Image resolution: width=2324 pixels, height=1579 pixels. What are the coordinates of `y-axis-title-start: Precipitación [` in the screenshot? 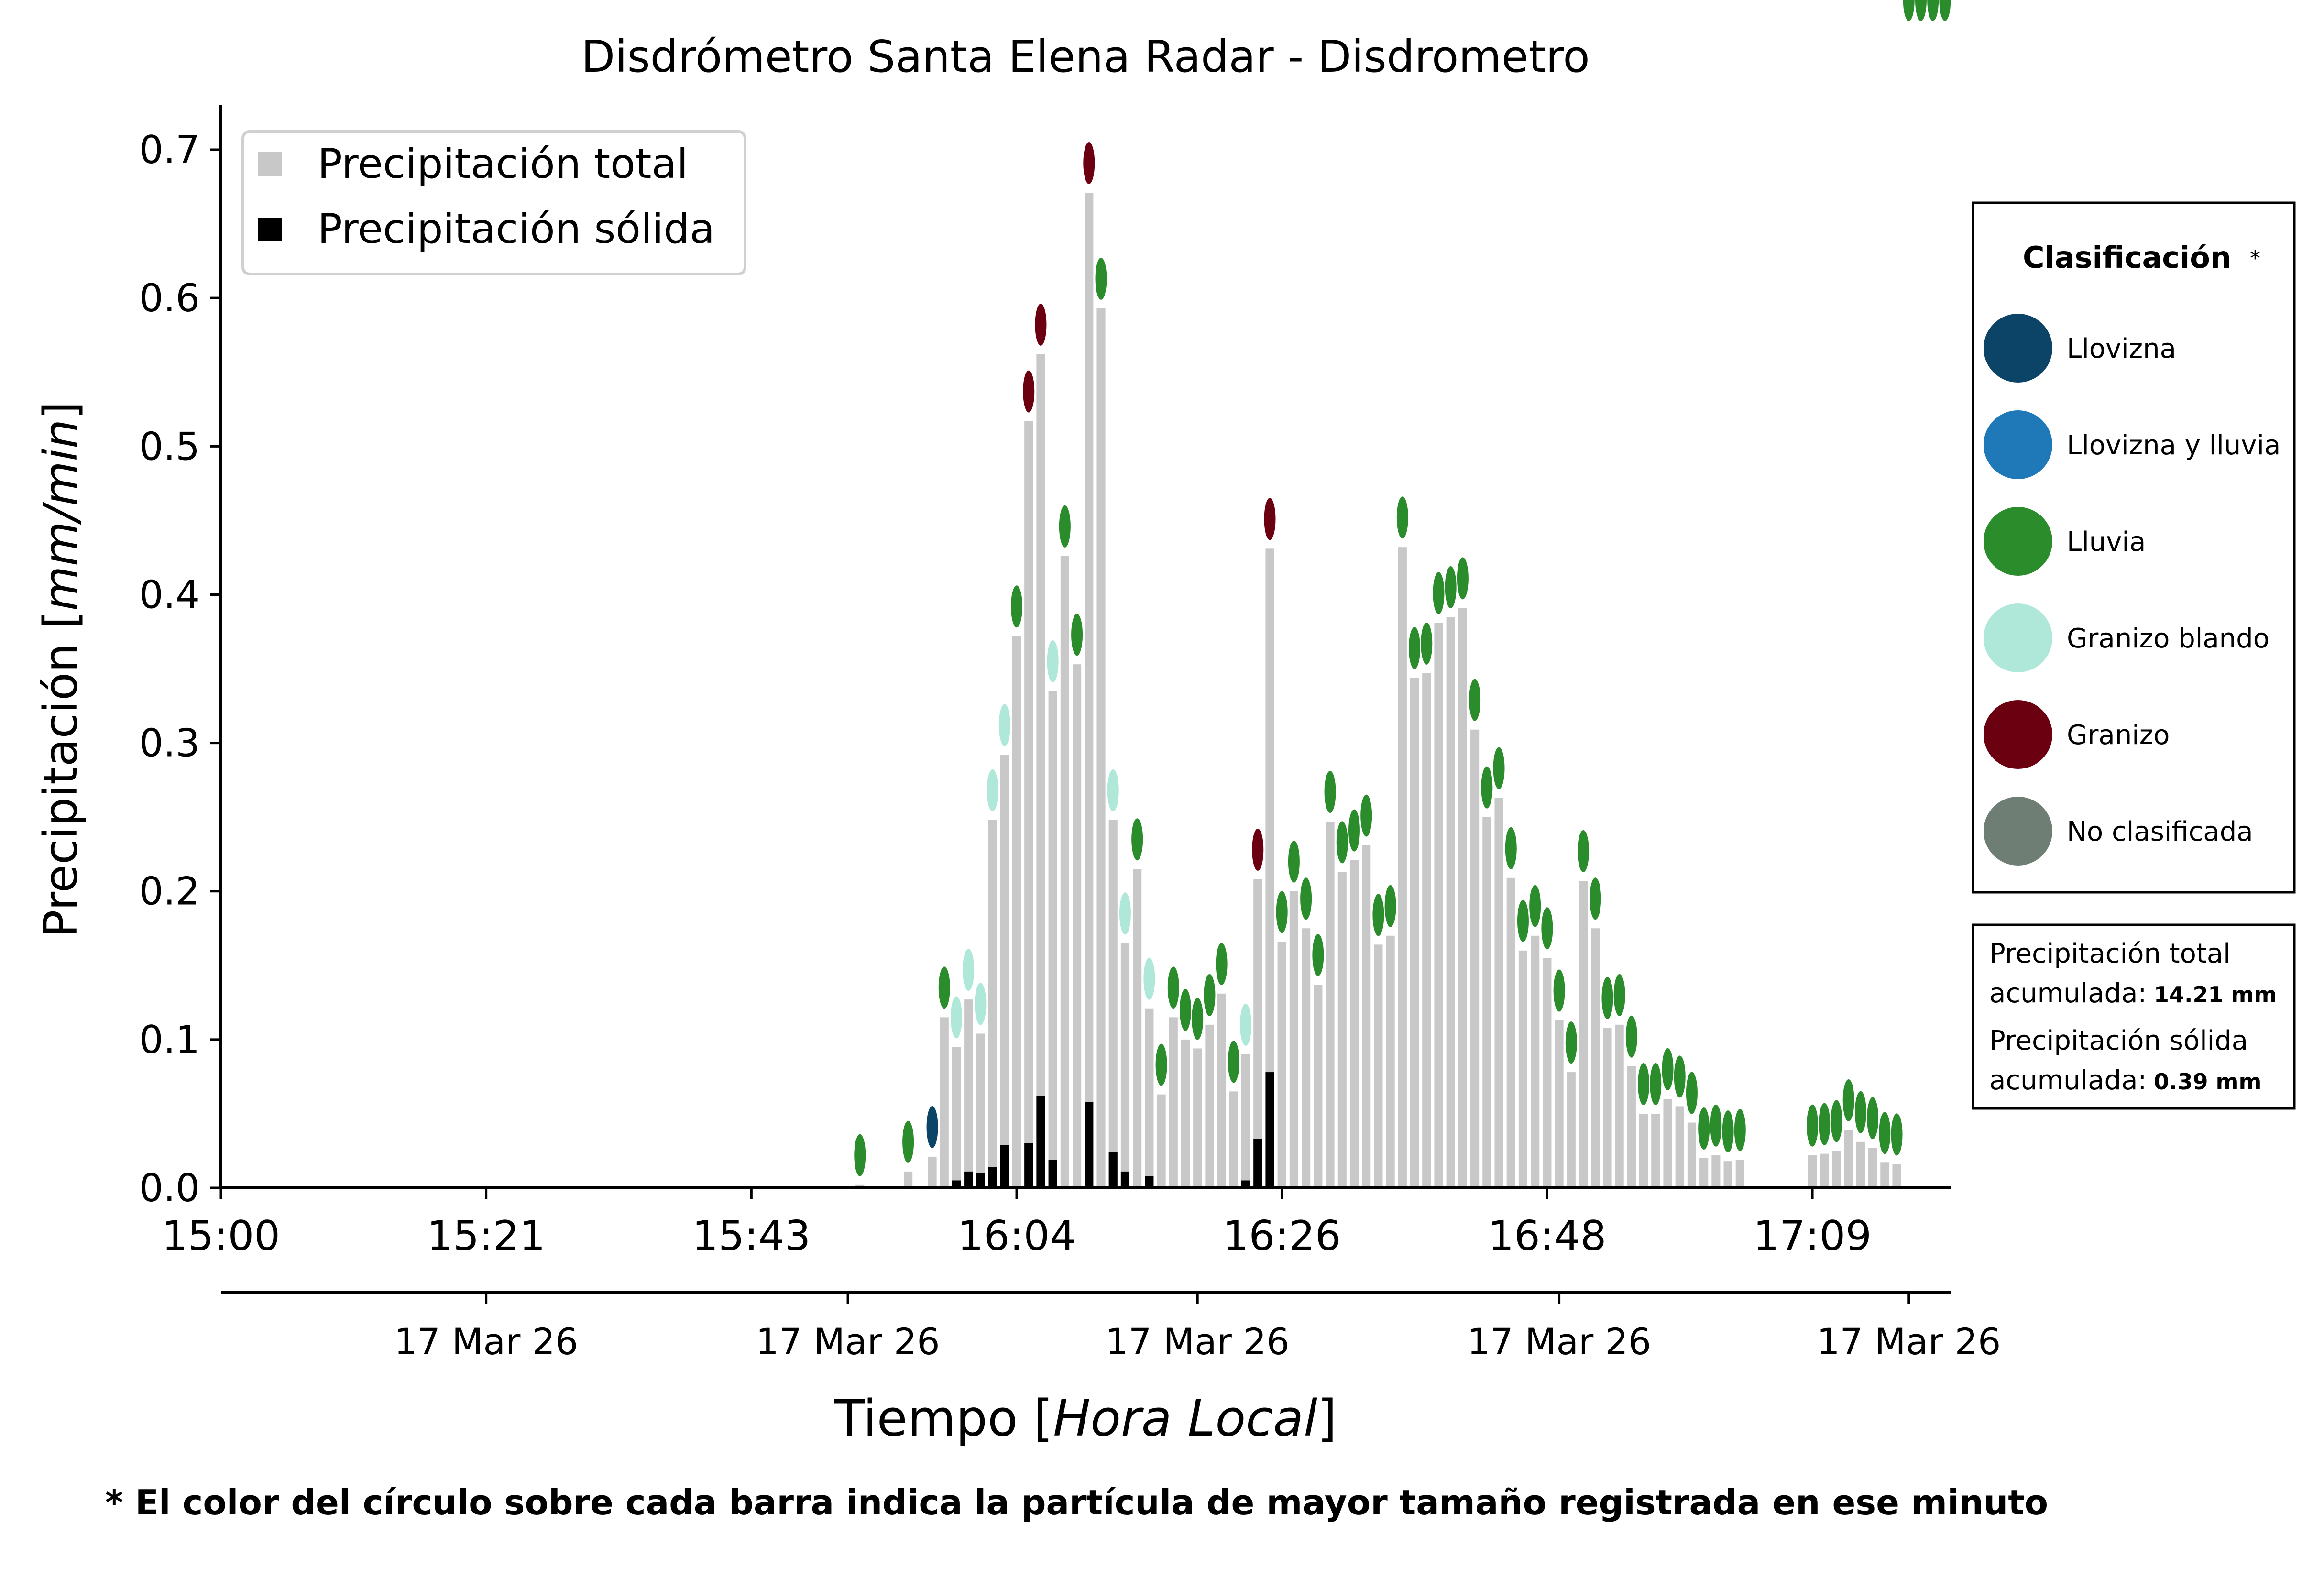 It's located at (61, 774).